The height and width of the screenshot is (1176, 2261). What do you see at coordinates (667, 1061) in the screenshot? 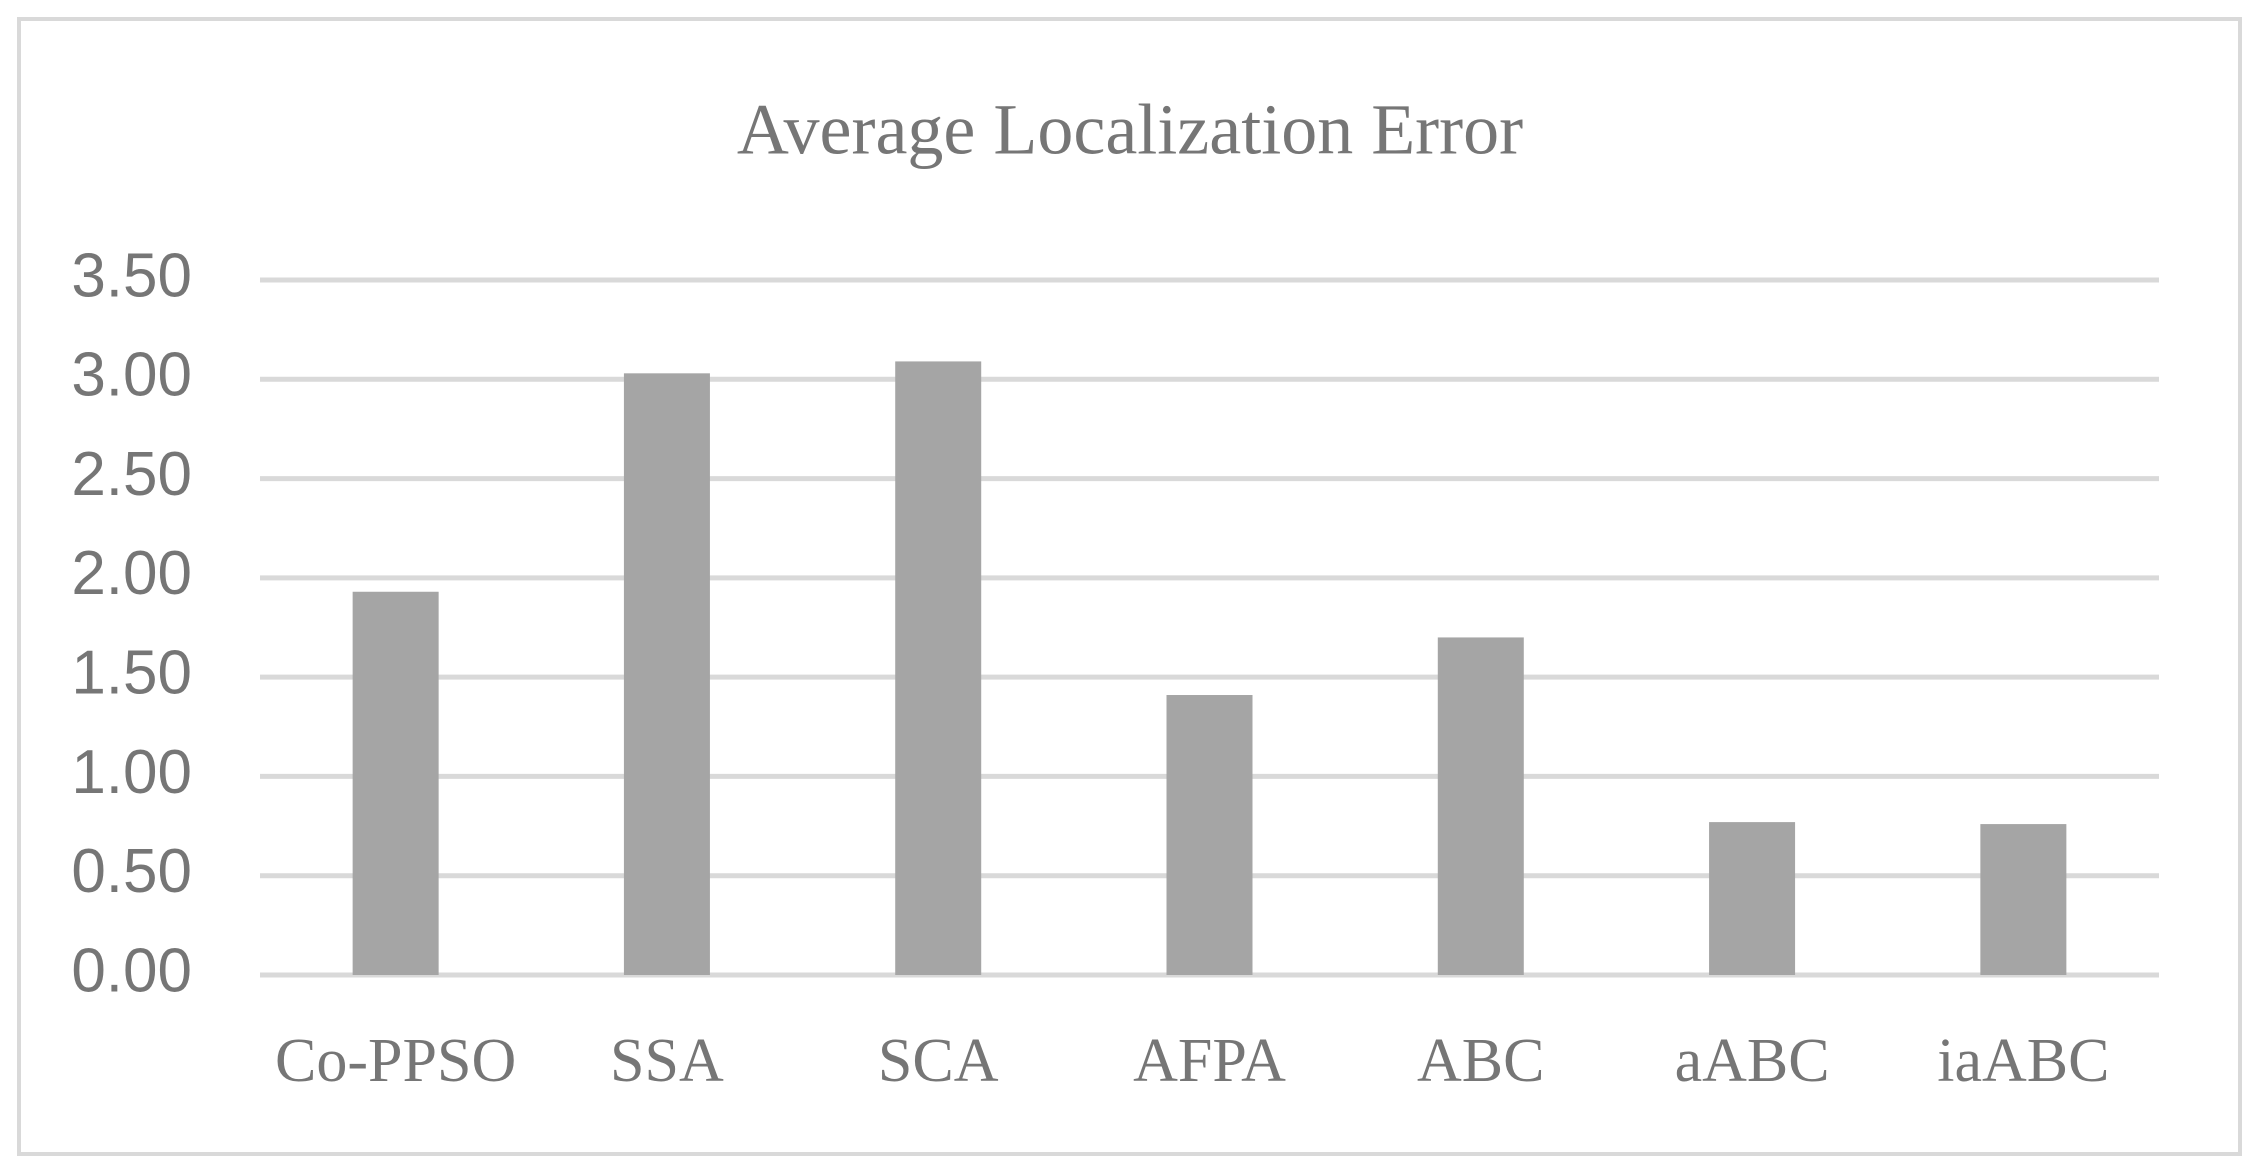
I see `x-tick-label: SSA` at bounding box center [667, 1061].